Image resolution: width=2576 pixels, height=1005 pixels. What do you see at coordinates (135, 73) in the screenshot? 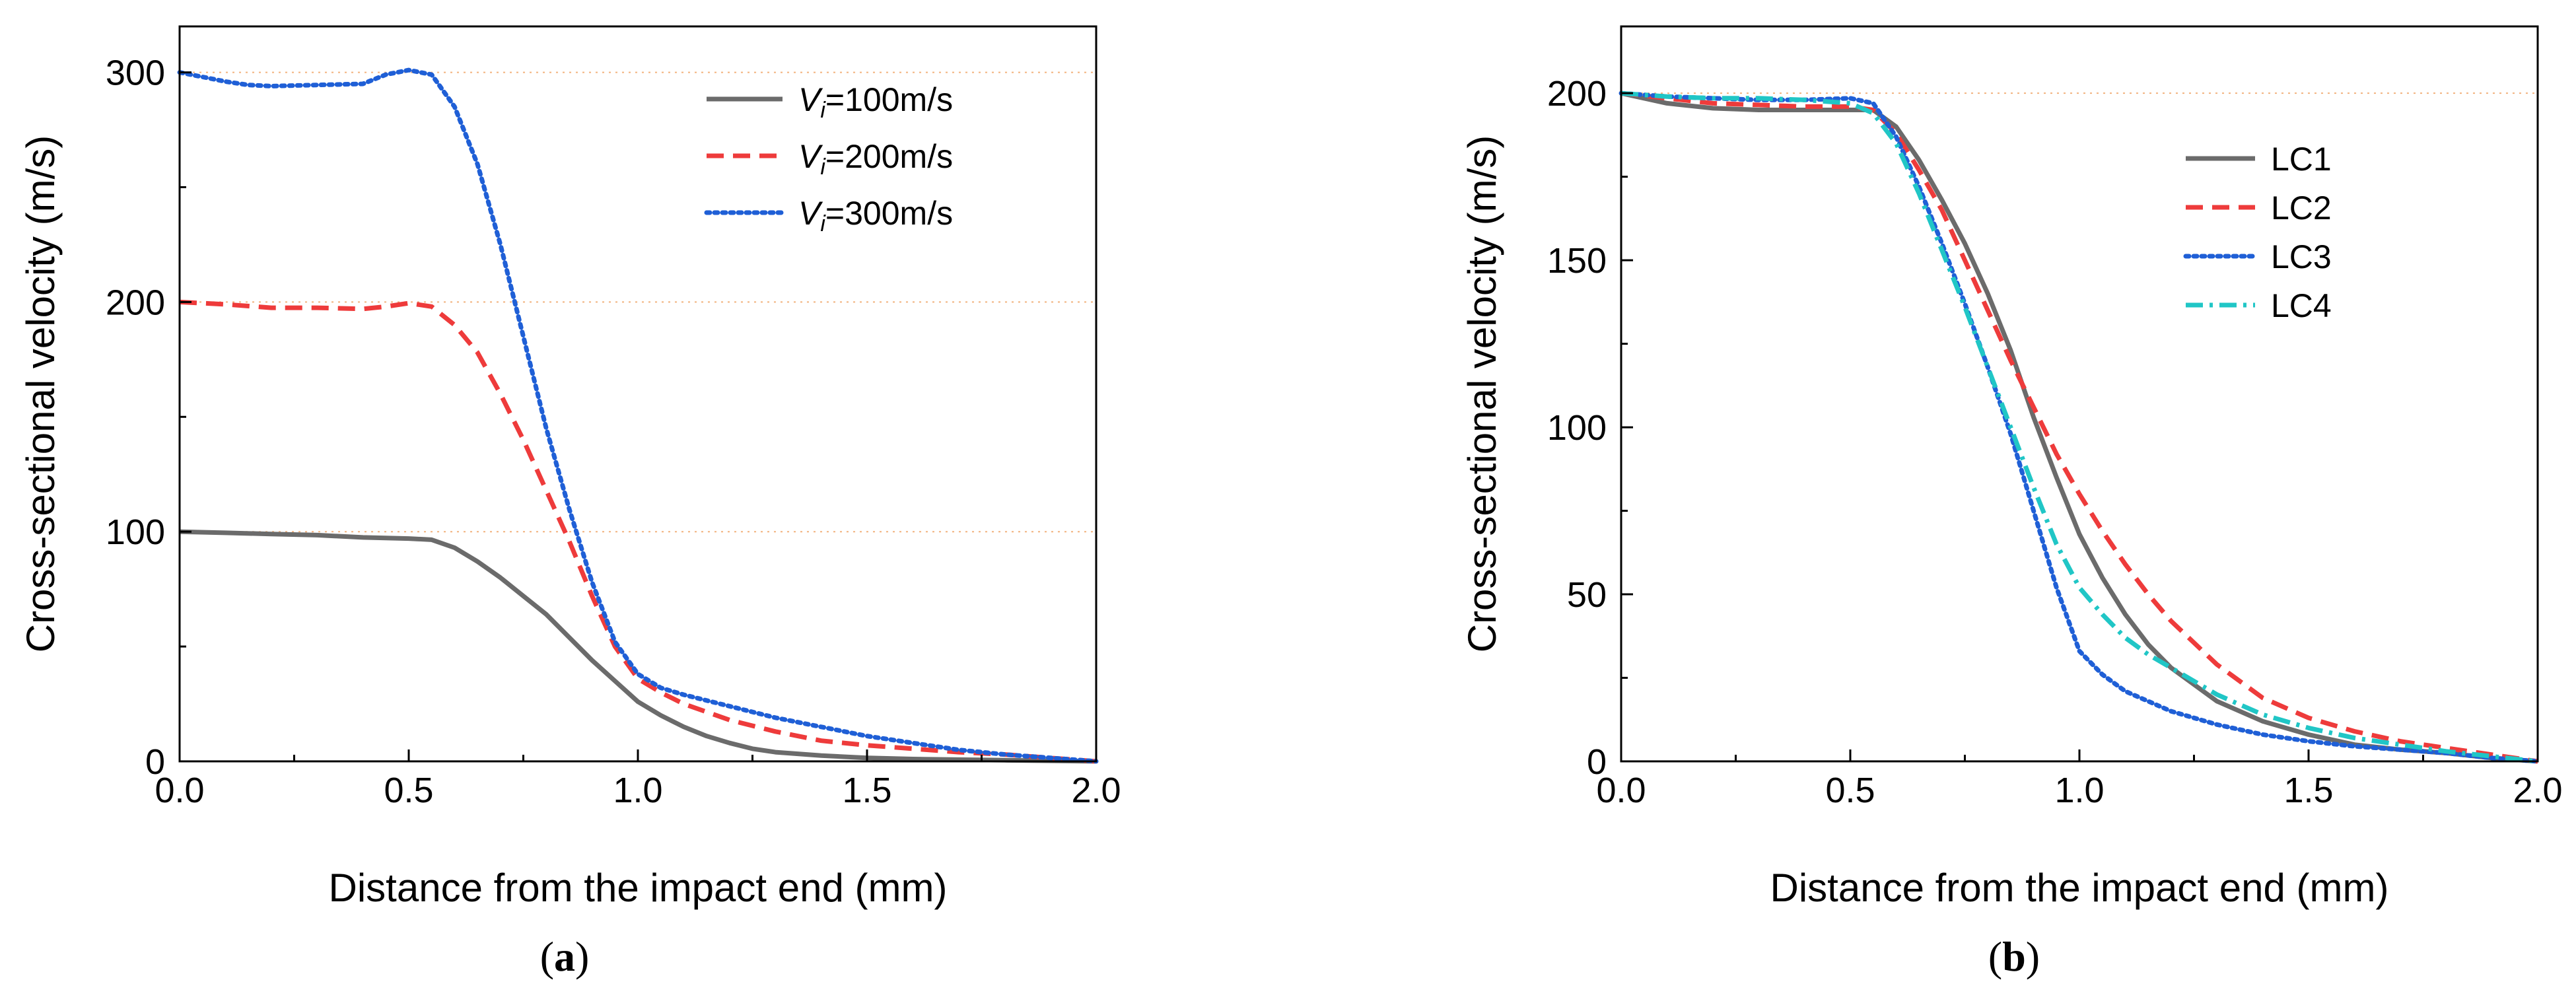
I see `y-tick-label: 300` at bounding box center [135, 73].